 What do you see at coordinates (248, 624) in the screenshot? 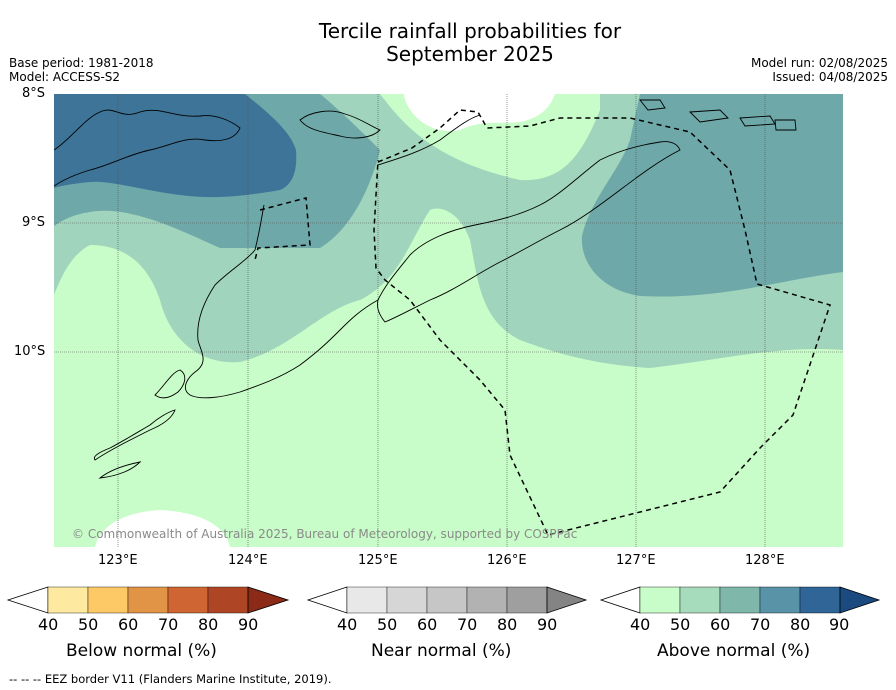
I see `cb-below-tick: 90` at bounding box center [248, 624].